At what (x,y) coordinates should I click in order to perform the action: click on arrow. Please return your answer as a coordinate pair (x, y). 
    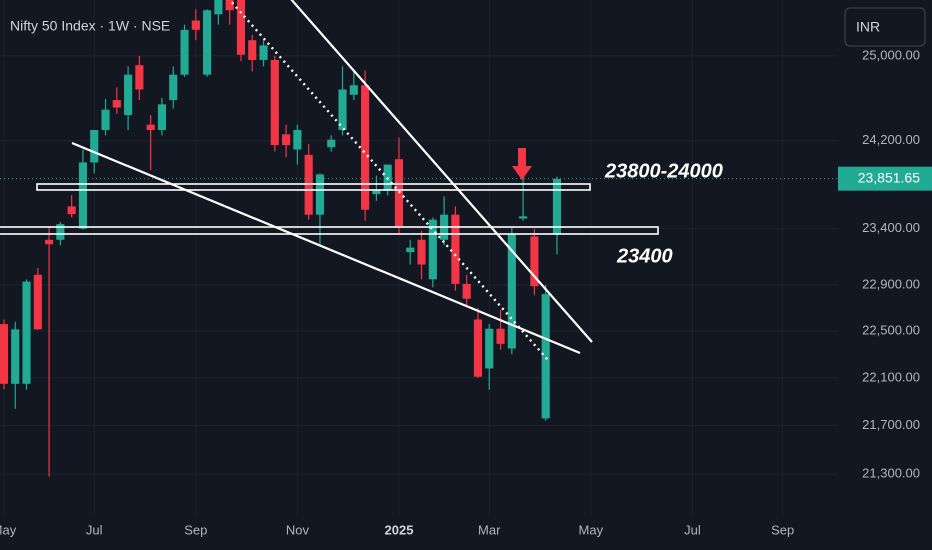
    Looking at the image, I should click on (522, 164).